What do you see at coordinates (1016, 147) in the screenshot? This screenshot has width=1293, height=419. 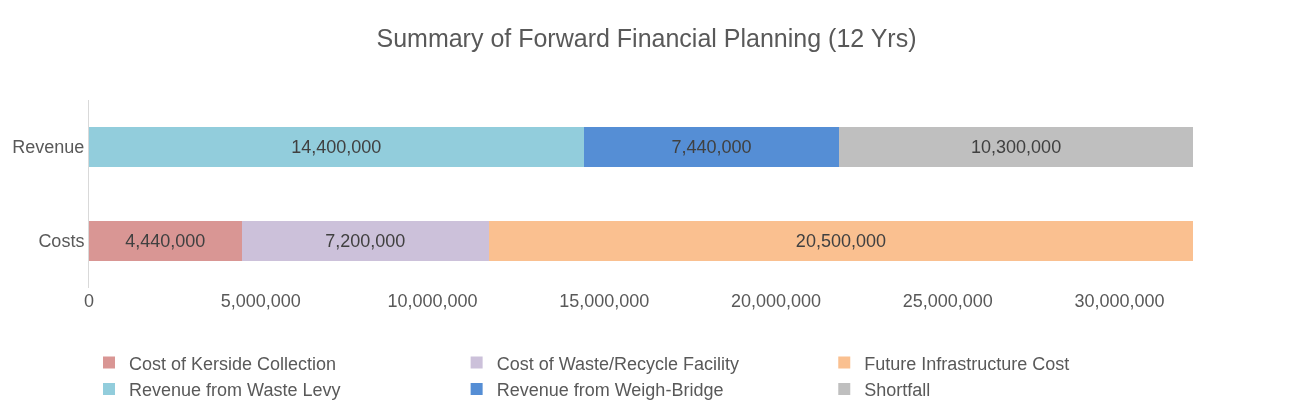 I see `data-label: 10,300,000` at bounding box center [1016, 147].